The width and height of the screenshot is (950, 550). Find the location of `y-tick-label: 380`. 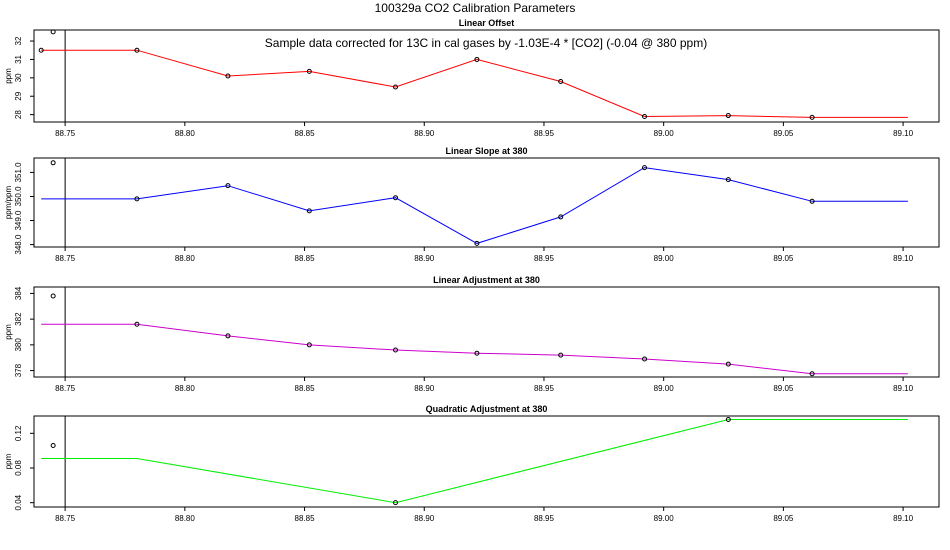

y-tick-label: 380 is located at coordinates (18, 345).